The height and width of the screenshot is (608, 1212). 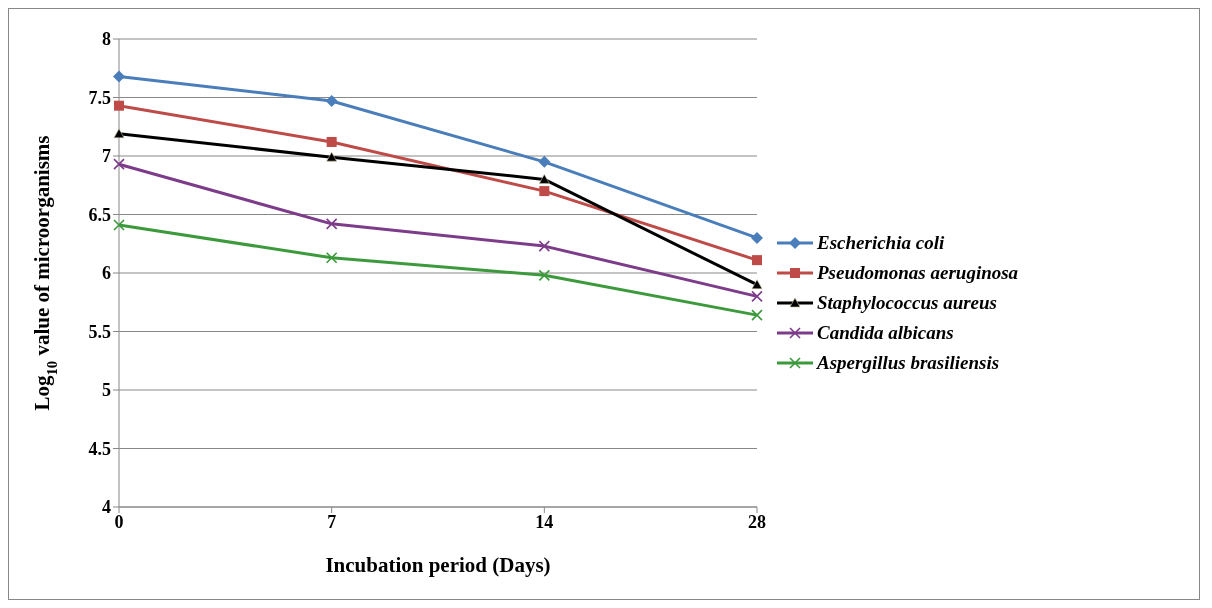 I want to click on legend-label: Staphylococcus aureus, so click(x=907, y=303).